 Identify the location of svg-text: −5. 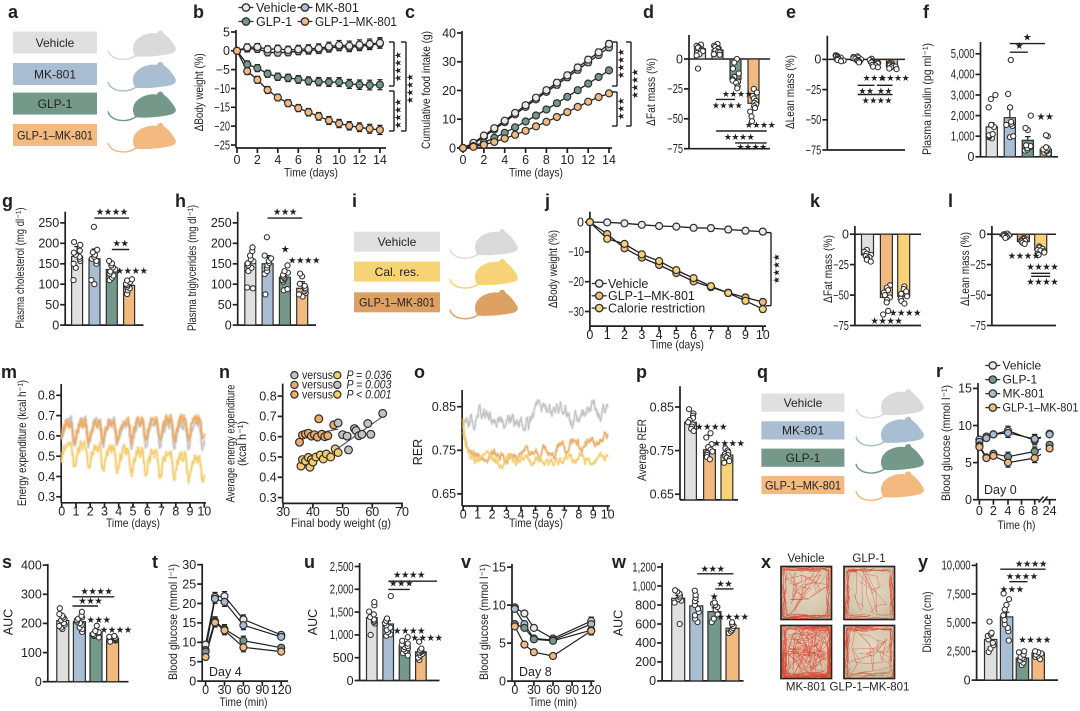
(223, 70).